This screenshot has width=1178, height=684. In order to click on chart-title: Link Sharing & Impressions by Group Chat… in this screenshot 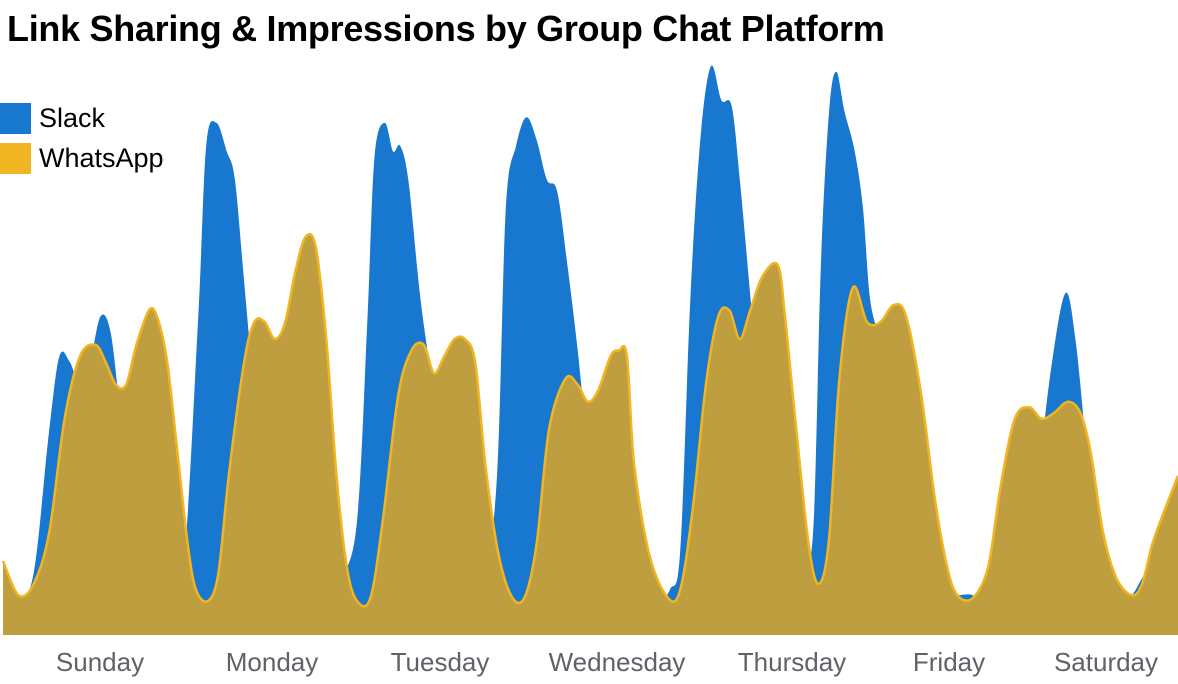, I will do `click(446, 28)`.